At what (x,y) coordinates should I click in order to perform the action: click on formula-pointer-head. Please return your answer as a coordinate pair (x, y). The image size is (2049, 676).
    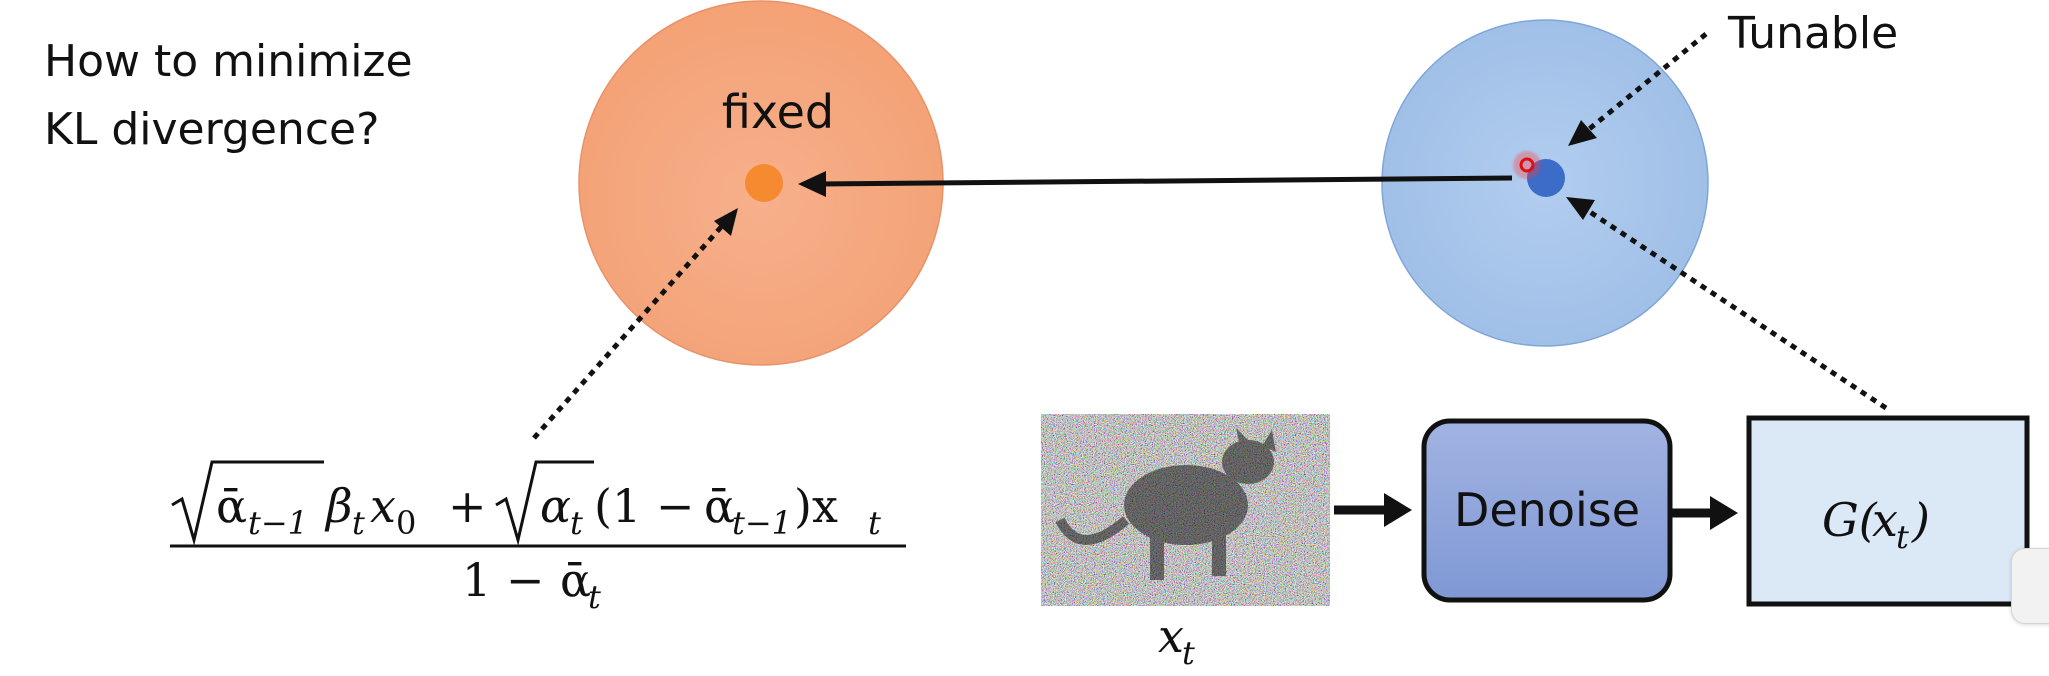
    Looking at the image, I should click on (726, 222).